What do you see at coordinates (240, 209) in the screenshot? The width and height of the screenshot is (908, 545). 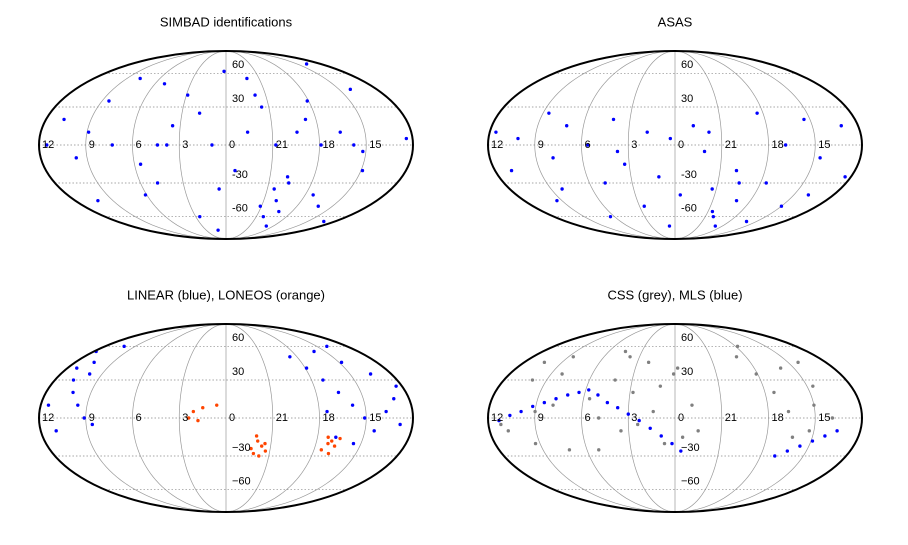 I see `y-tick-label: -60` at bounding box center [240, 209].